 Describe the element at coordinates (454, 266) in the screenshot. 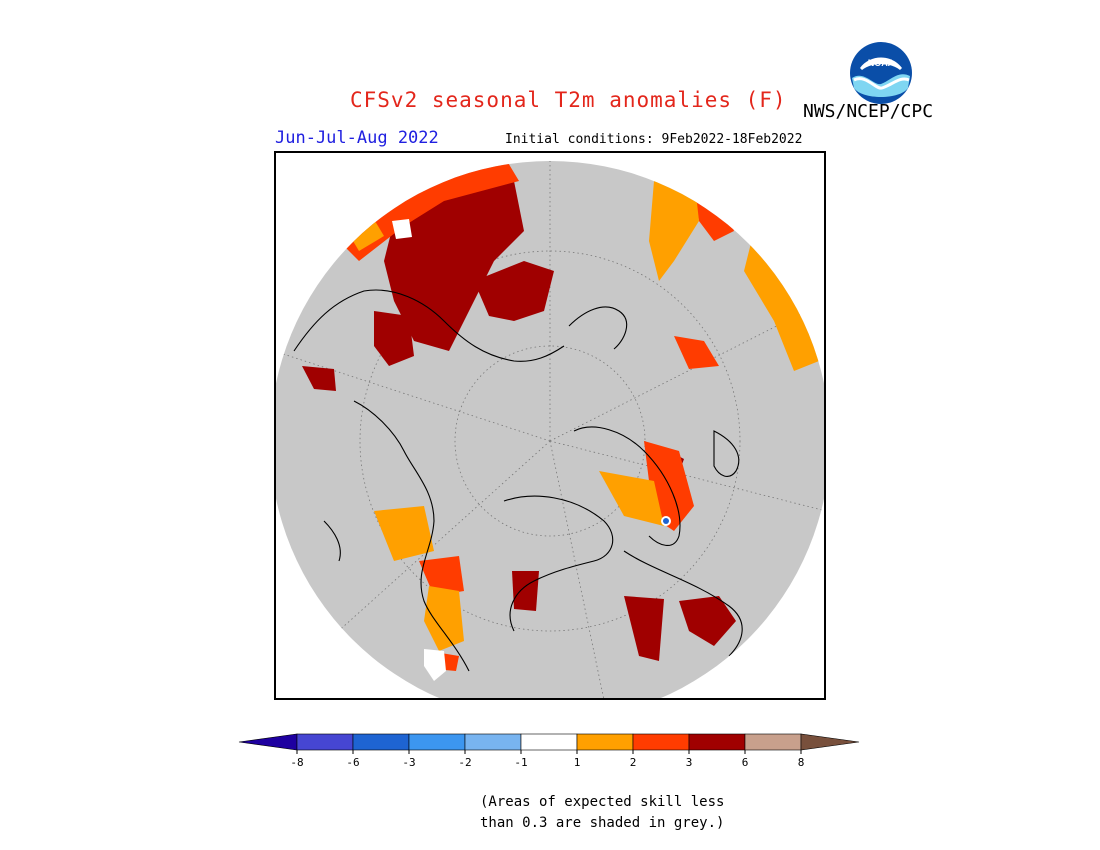

I see `anomaly-region-russia` at that location.